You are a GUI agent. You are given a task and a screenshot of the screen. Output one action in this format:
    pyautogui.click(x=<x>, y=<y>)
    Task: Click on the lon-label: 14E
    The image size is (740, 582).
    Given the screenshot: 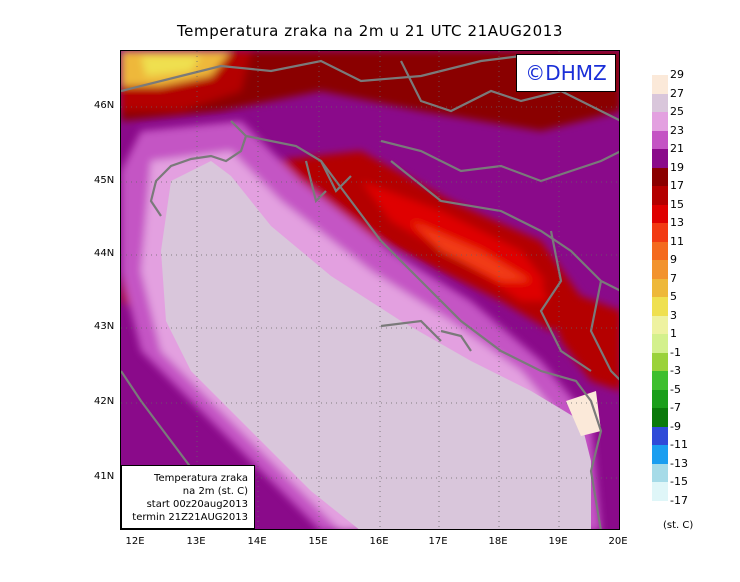 What is the action you would take?
    pyautogui.click(x=257, y=541)
    